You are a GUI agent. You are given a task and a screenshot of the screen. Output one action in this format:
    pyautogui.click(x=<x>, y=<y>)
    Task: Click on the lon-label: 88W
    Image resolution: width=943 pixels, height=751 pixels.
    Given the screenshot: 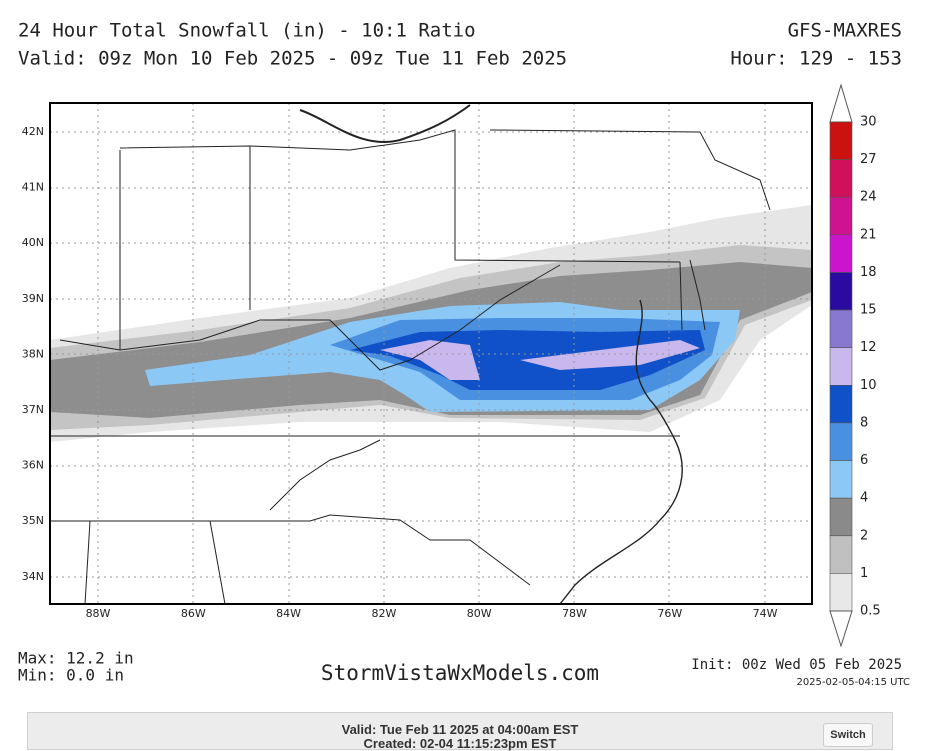 What is the action you would take?
    pyautogui.click(x=98, y=613)
    